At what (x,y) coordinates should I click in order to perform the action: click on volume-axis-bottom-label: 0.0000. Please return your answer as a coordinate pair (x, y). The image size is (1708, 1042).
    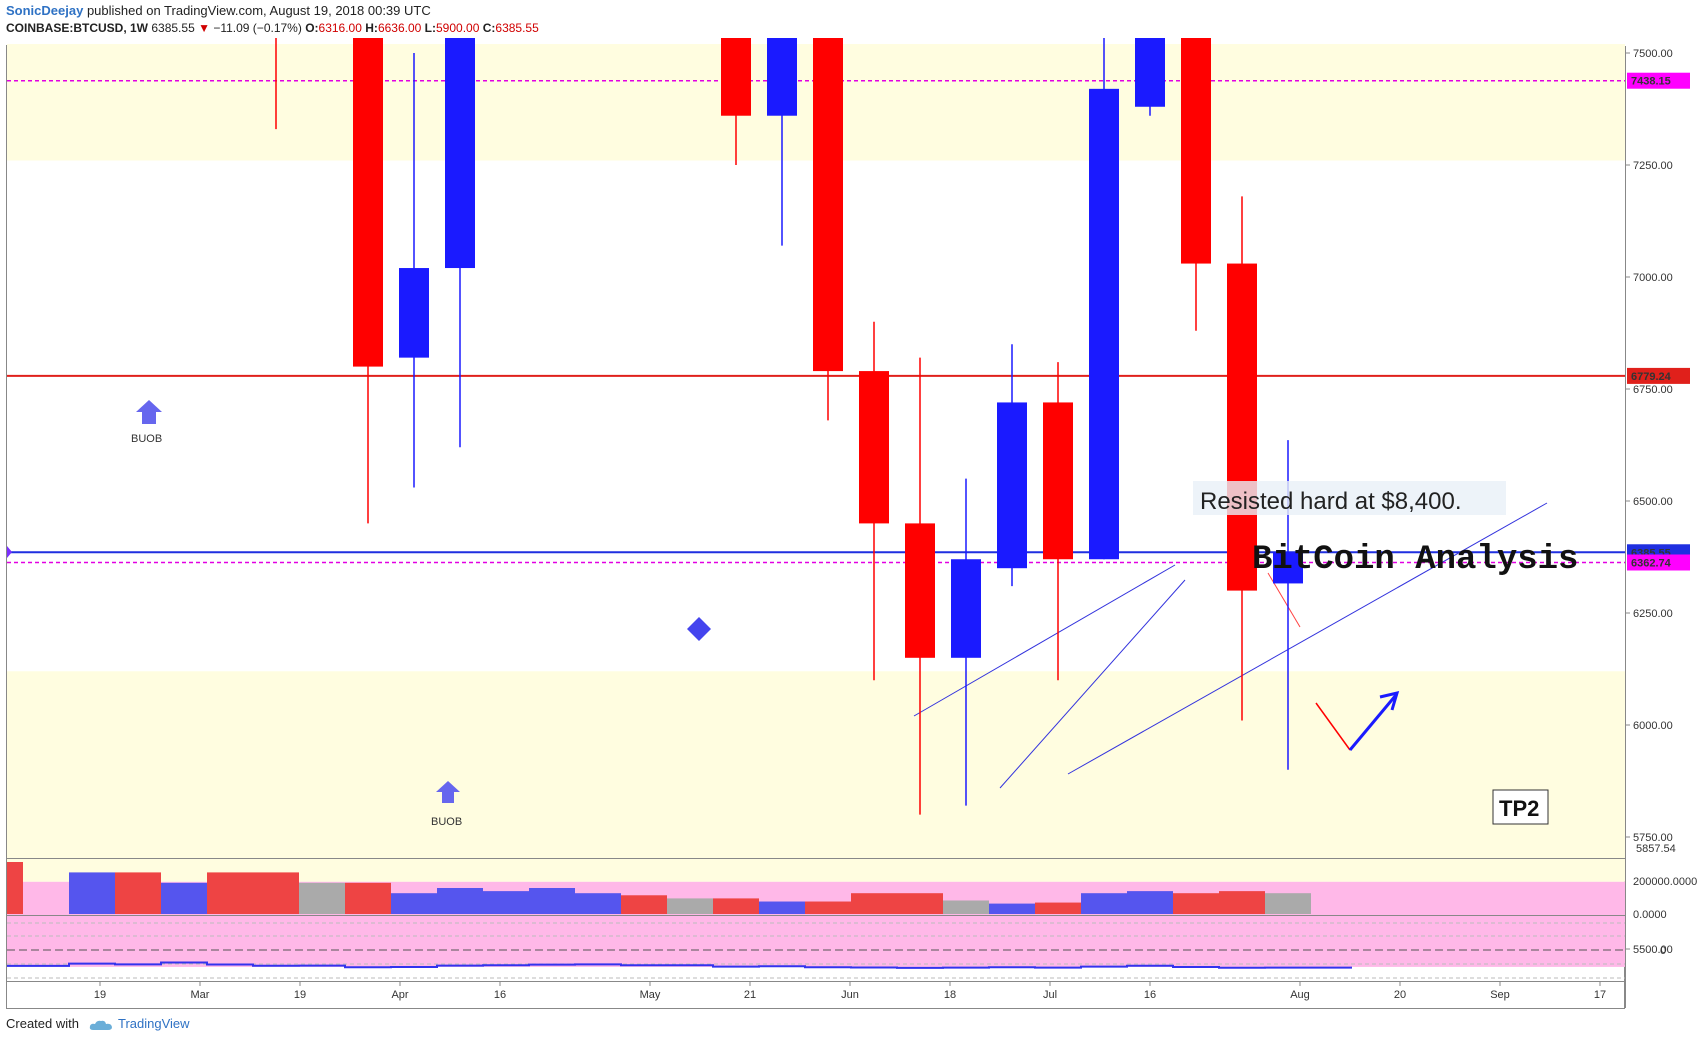
    Looking at the image, I should click on (1650, 915).